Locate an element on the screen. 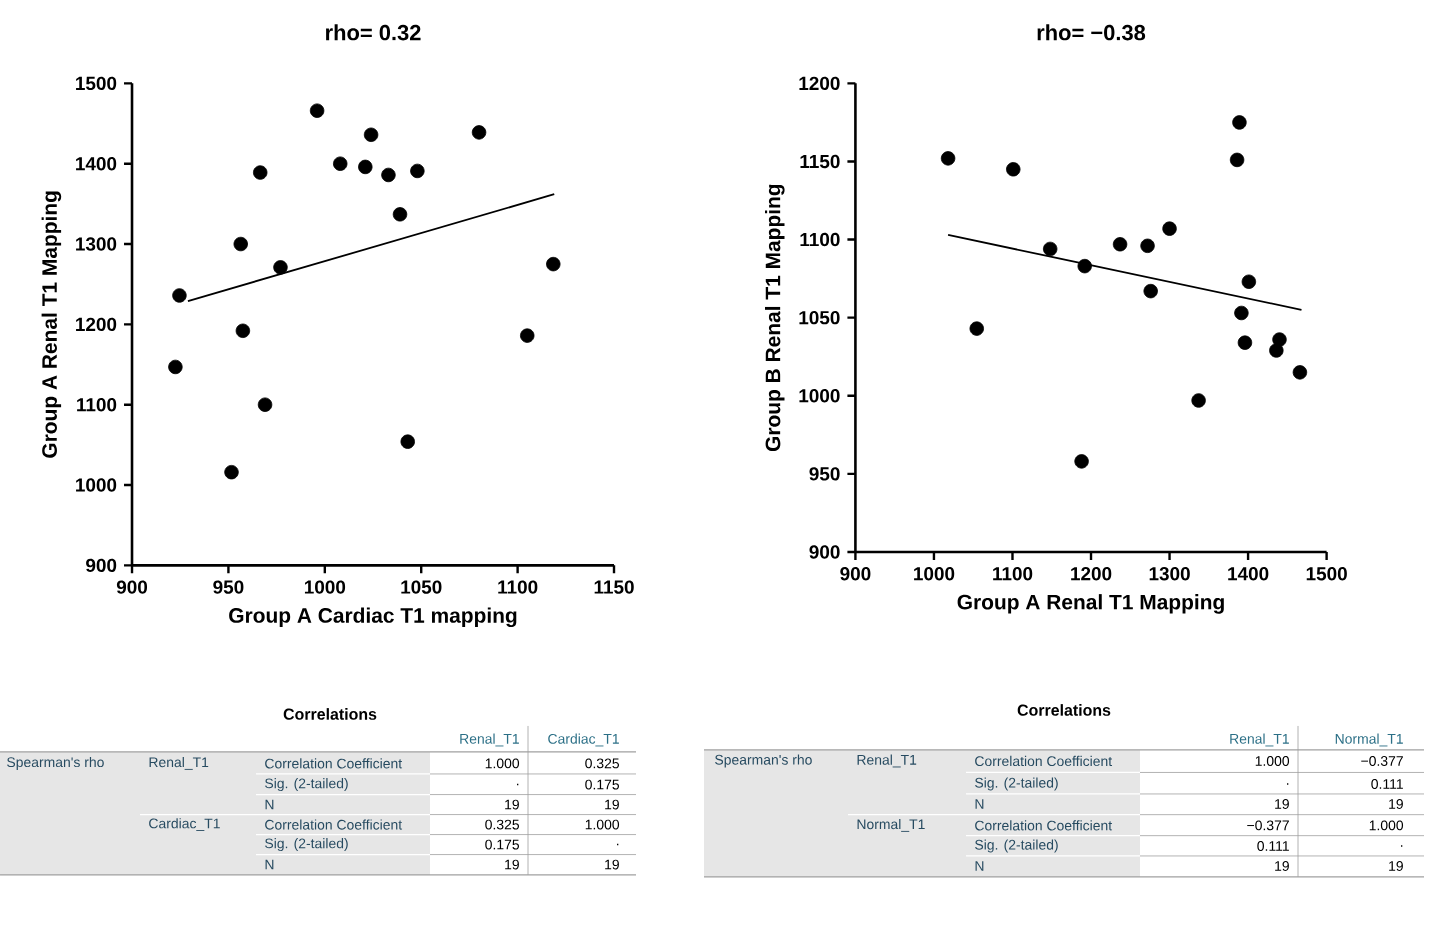 This screenshot has height=940, width=1432. x-tick-label: 1150 is located at coordinates (614, 587).